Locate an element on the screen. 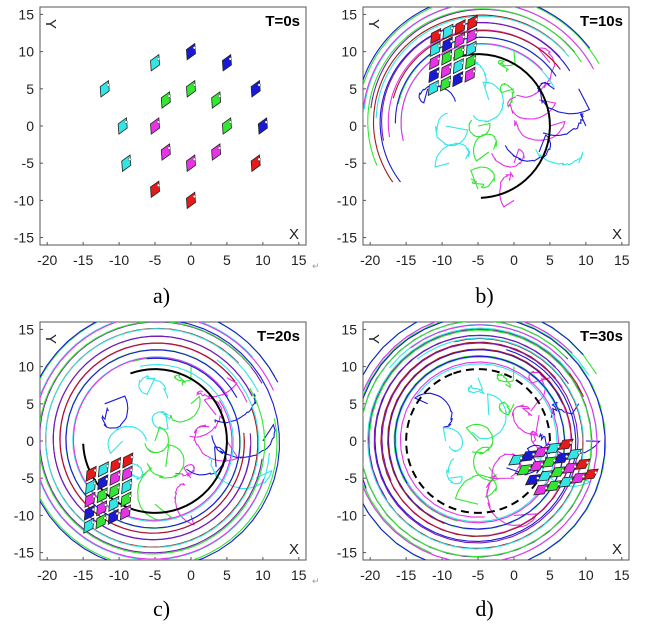 The height and width of the screenshot is (629, 646). x-tick-label: -20 is located at coordinates (370, 575).